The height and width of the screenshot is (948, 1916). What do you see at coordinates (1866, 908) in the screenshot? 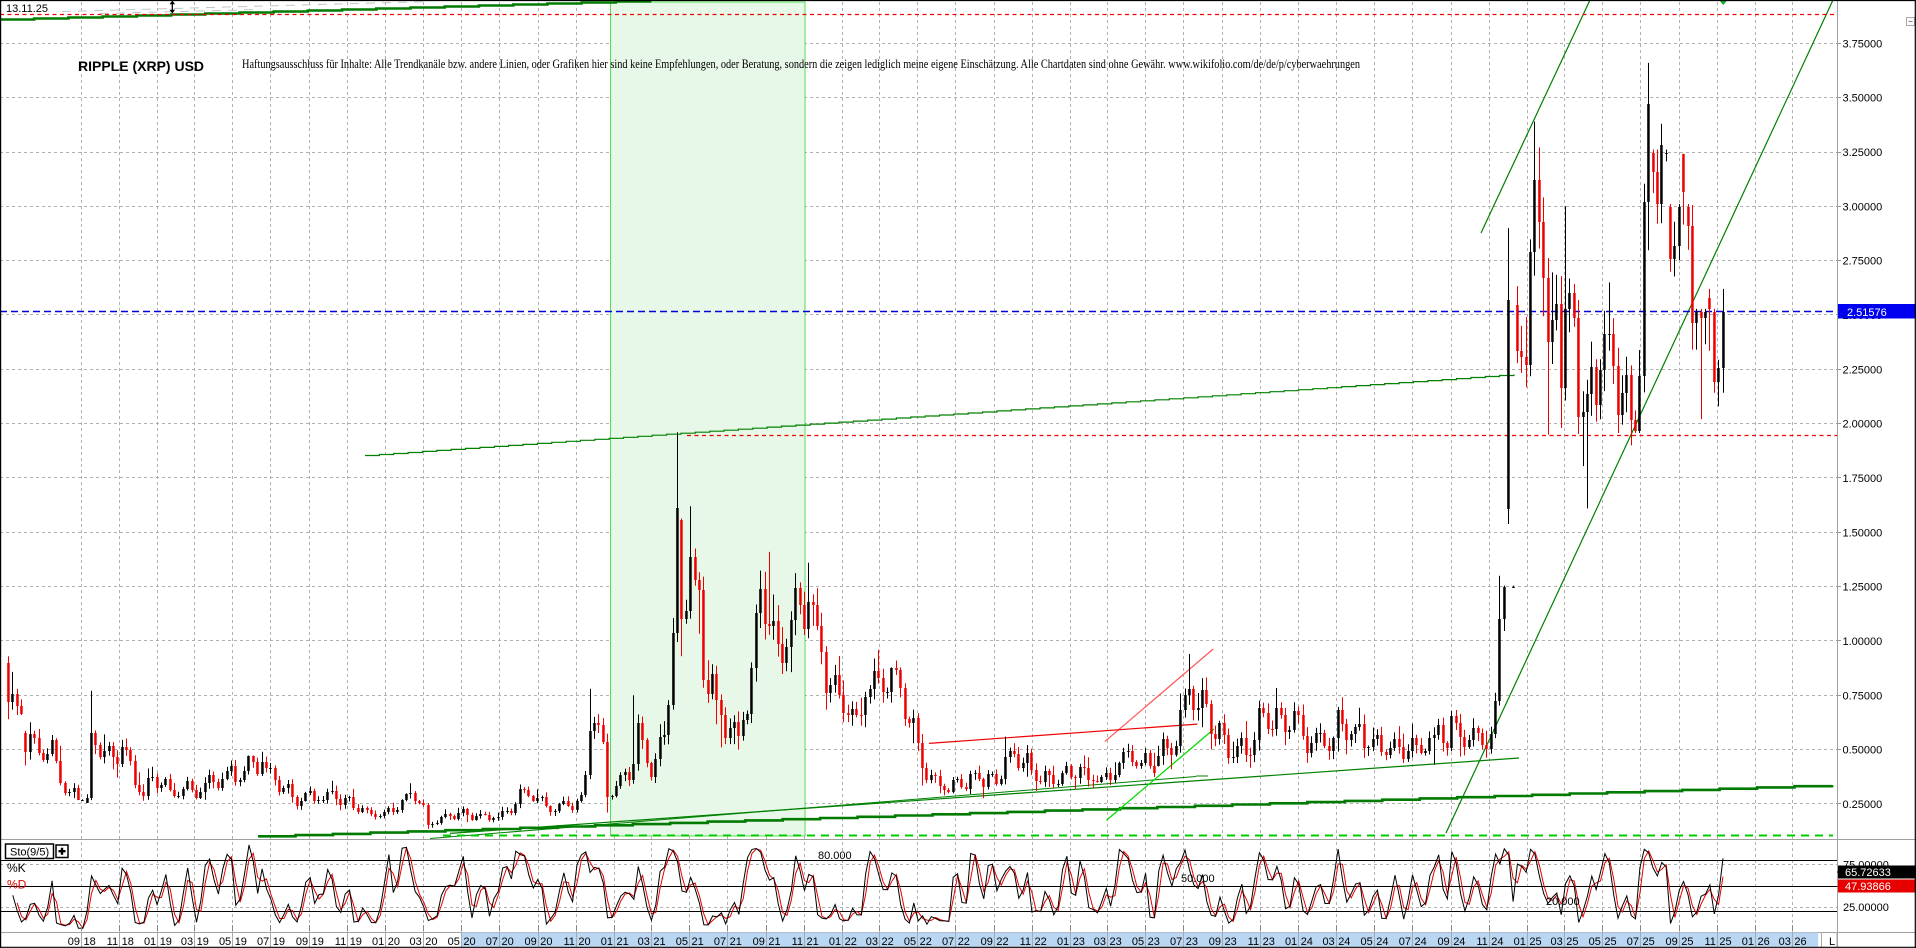
I see `svg-text: 25.00000` at bounding box center [1866, 908].